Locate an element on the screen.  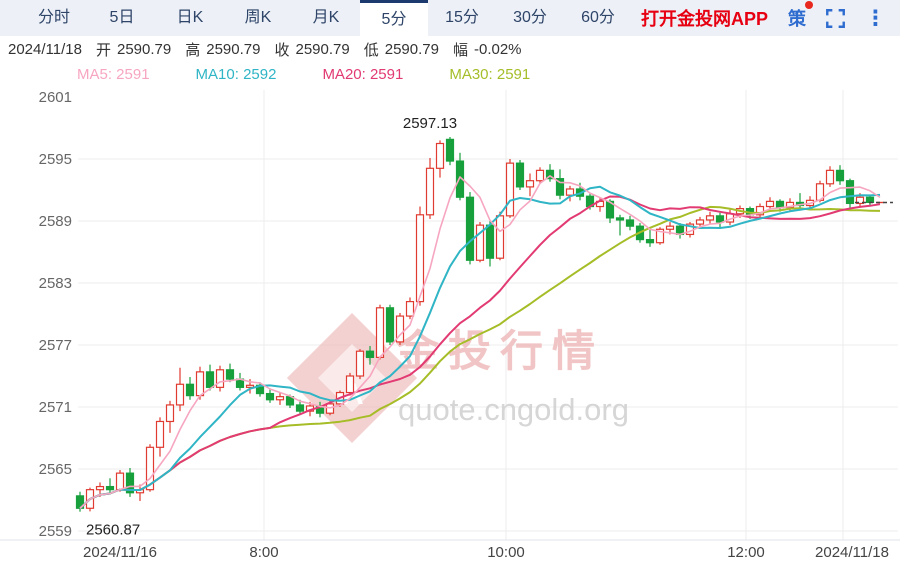
fullscreen-button is located at coordinates (835, 18).